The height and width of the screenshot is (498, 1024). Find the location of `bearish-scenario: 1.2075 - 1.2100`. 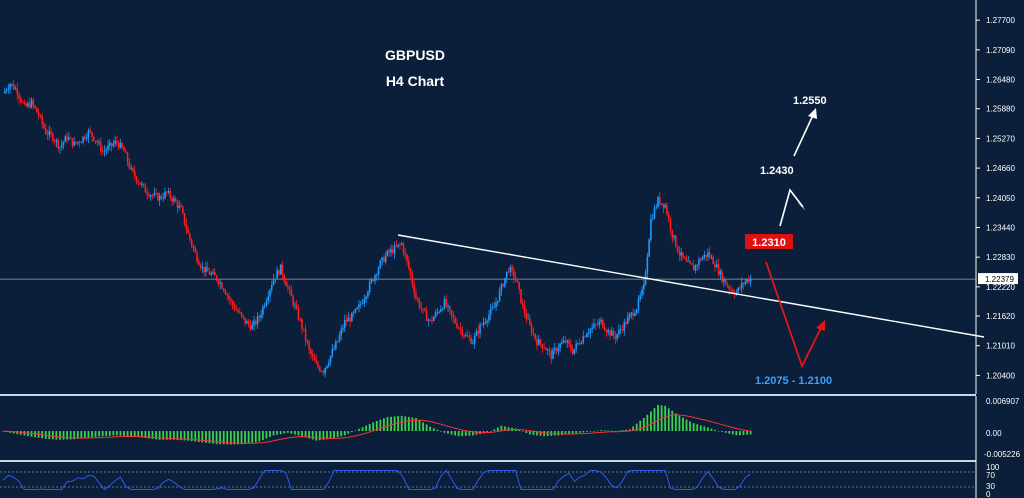

bearish-scenario: 1.2075 - 1.2100 is located at coordinates (793, 324).